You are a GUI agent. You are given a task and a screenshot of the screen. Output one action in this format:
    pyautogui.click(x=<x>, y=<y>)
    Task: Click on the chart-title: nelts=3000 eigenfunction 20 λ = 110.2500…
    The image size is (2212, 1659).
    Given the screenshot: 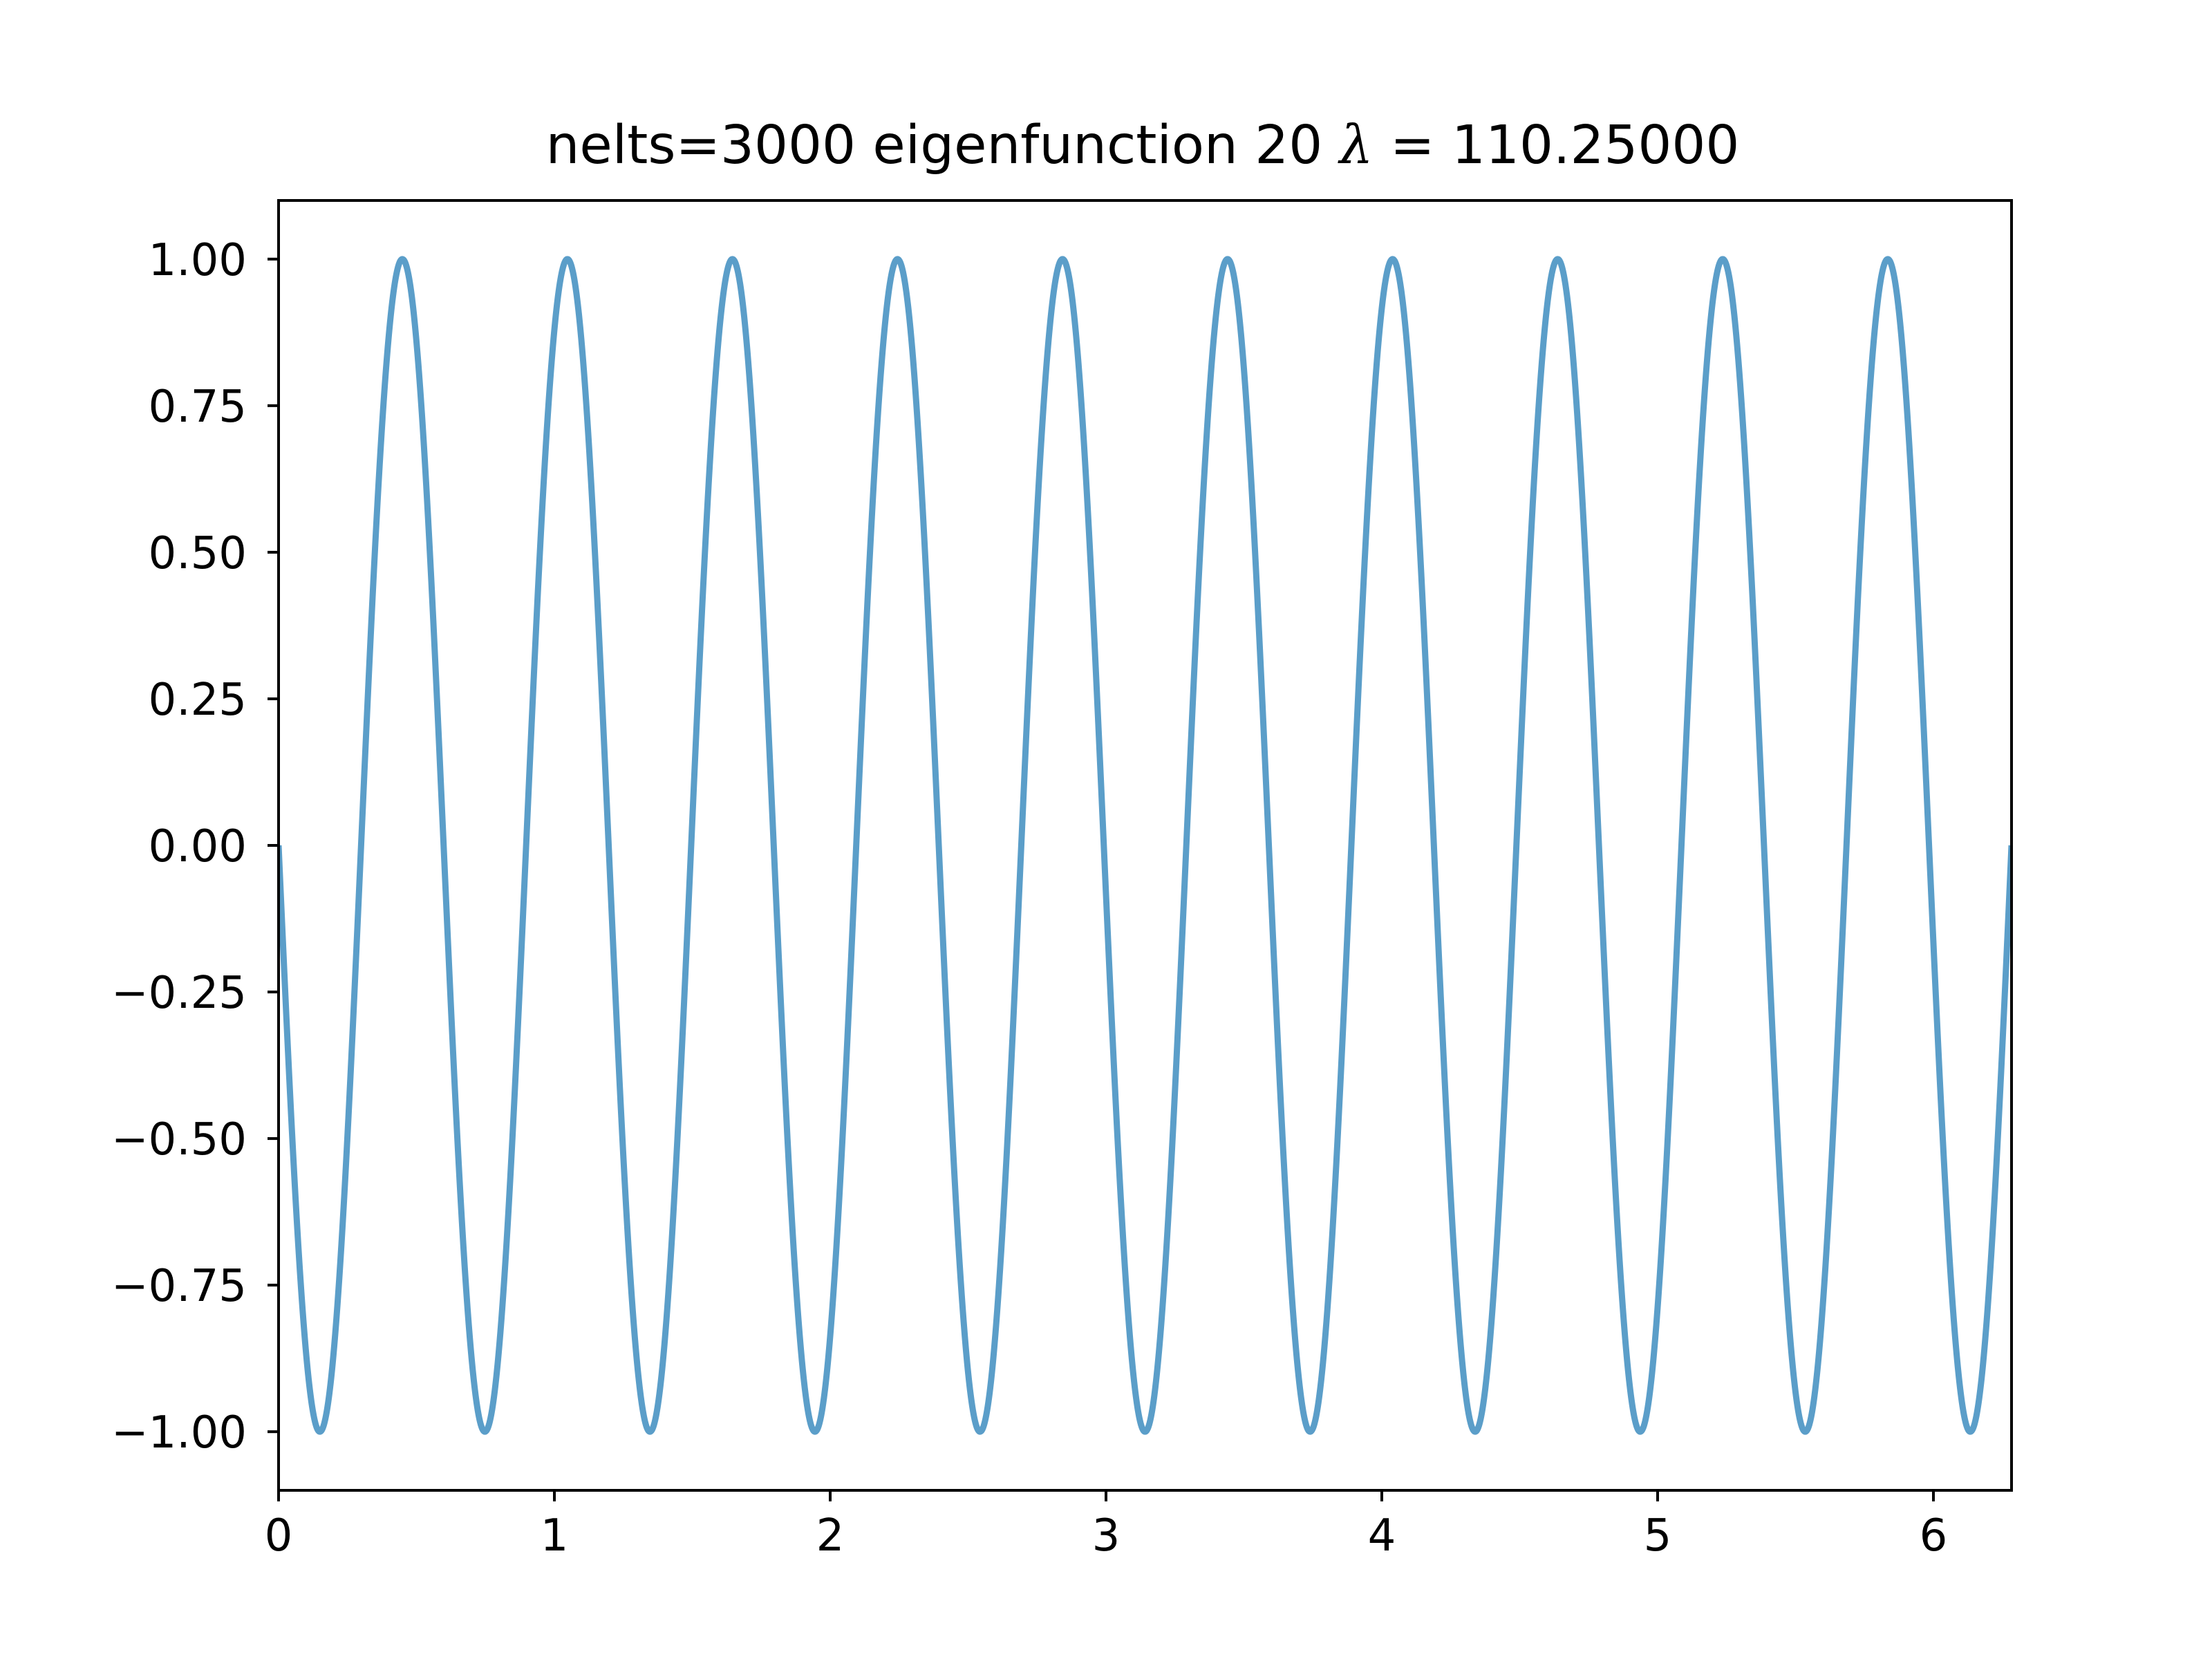 What is the action you would take?
    pyautogui.click(x=1143, y=145)
    